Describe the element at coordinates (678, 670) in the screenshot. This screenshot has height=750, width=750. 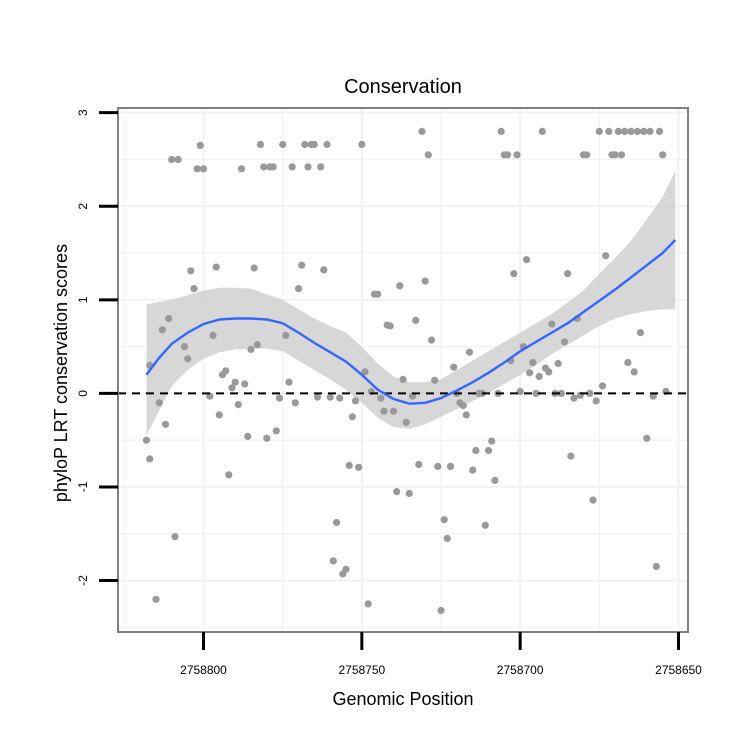
I see `x-tick-label: 2758650` at that location.